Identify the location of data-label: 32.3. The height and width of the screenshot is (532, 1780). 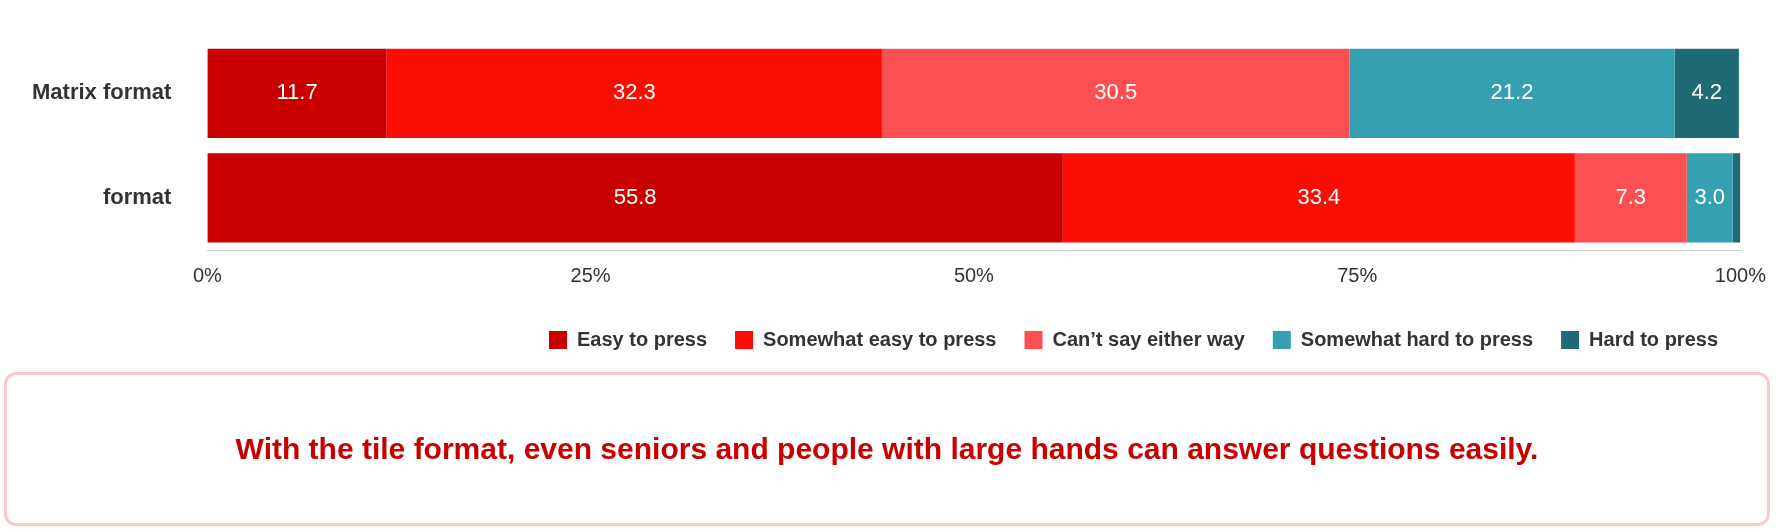
(634, 92).